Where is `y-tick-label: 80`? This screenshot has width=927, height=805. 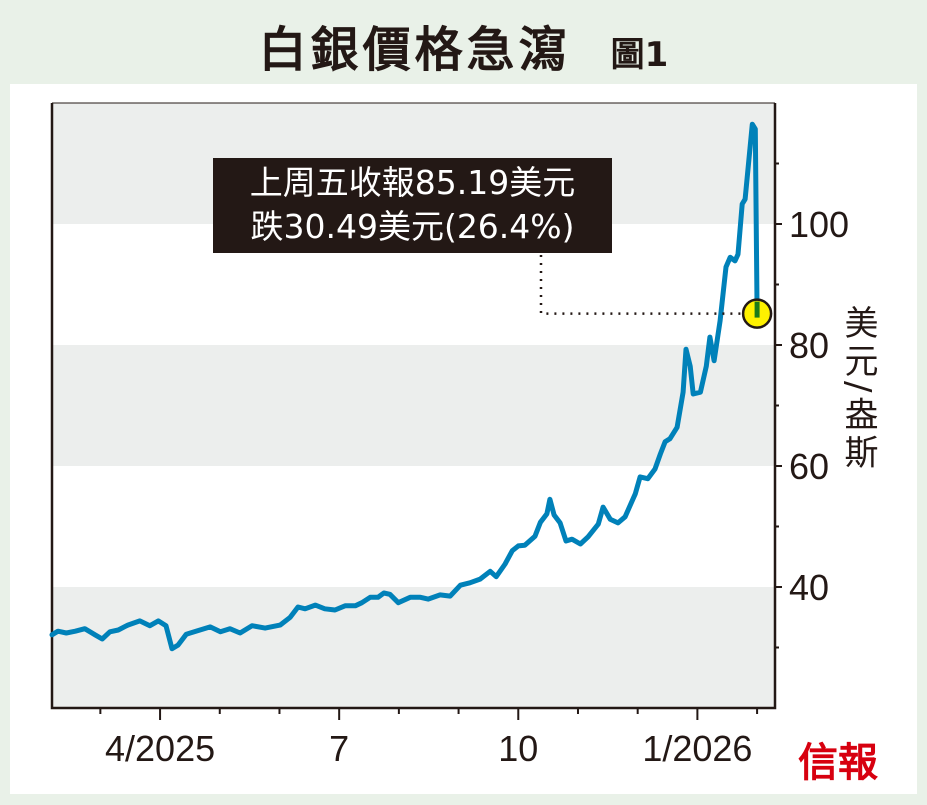 y-tick-label: 80 is located at coordinates (809, 345).